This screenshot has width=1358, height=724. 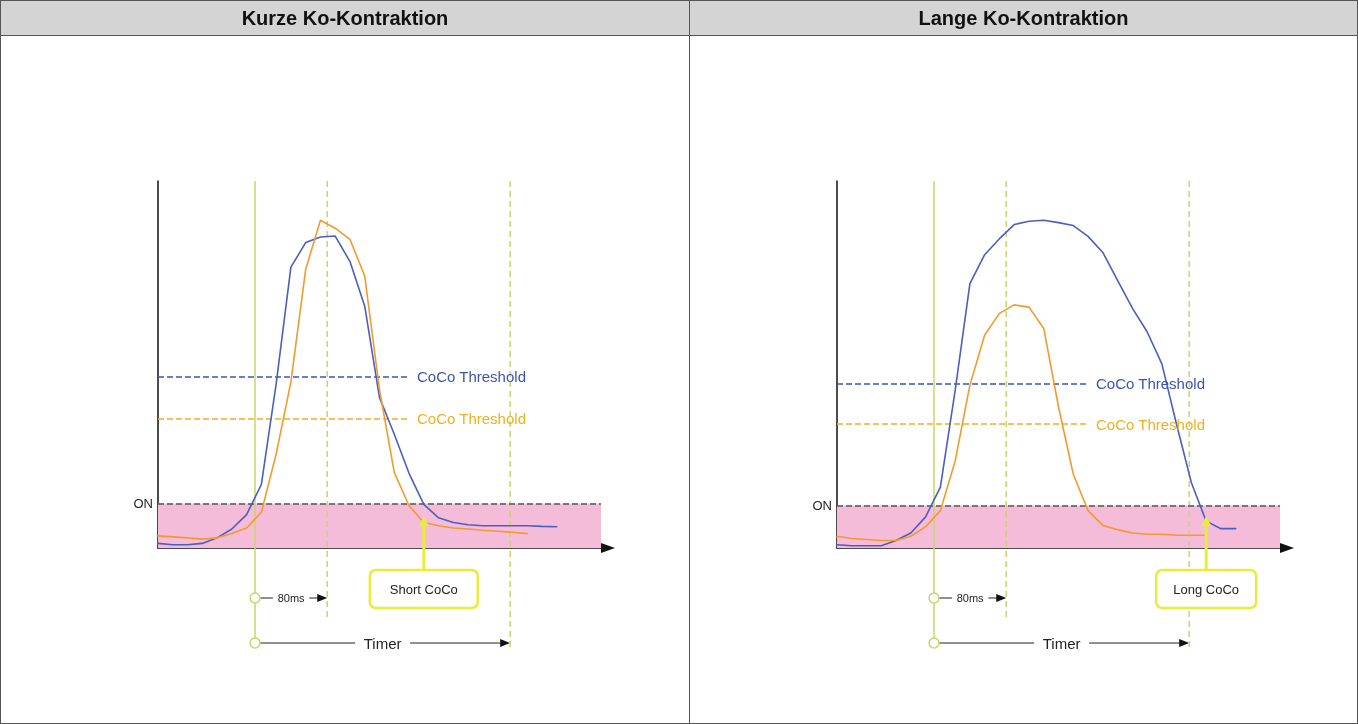 What do you see at coordinates (423, 589) in the screenshot?
I see `text: Short CoCo` at bounding box center [423, 589].